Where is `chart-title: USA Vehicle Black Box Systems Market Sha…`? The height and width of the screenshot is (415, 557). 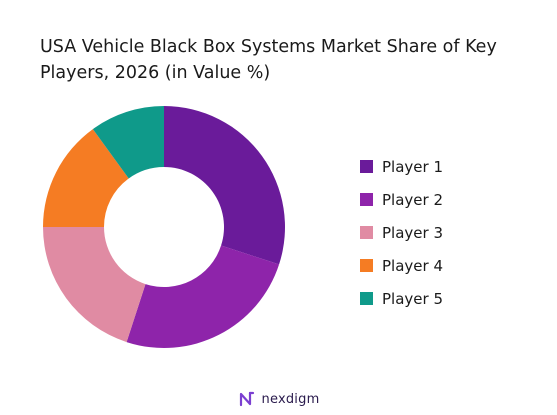 chart-title: USA Vehicle Black Box Systems Market Sha… is located at coordinates (290, 60).